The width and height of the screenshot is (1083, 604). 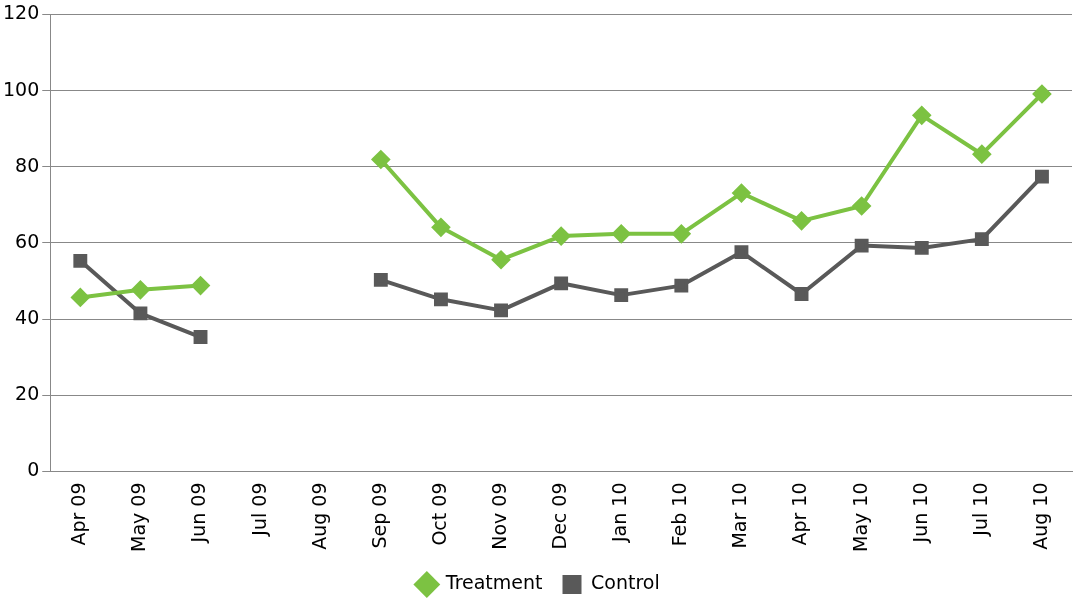 What do you see at coordinates (258, 509) in the screenshot?
I see `x-tick-label: Jul 09` at bounding box center [258, 509].